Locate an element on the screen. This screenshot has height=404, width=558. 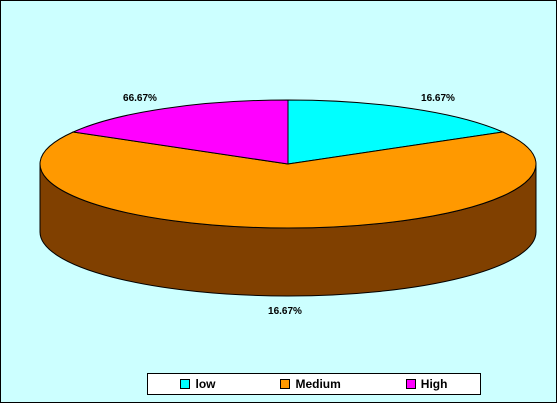
legend-label-low: low is located at coordinates (205, 384).